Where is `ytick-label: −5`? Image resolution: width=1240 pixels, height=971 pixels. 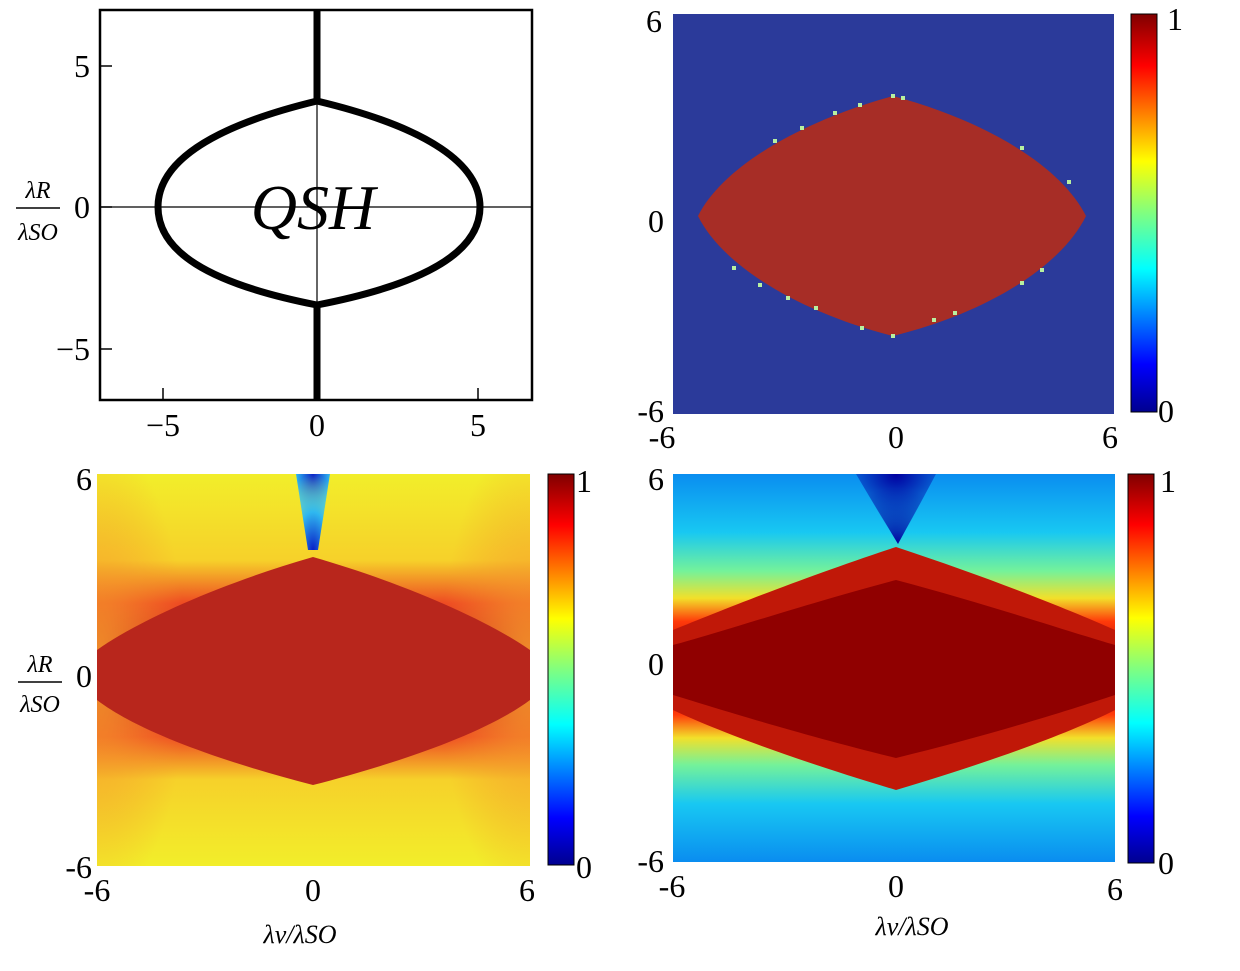 ytick-label: −5 is located at coordinates (73, 349).